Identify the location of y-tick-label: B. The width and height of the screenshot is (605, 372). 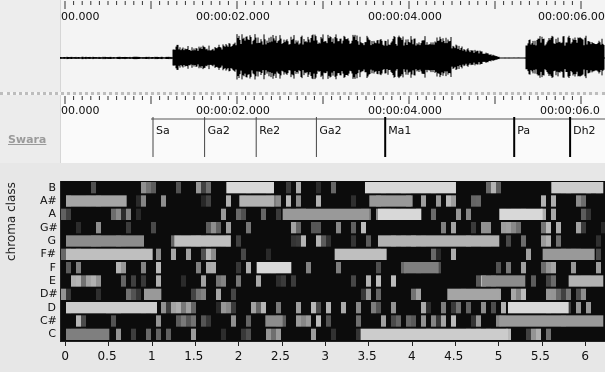
(52, 187).